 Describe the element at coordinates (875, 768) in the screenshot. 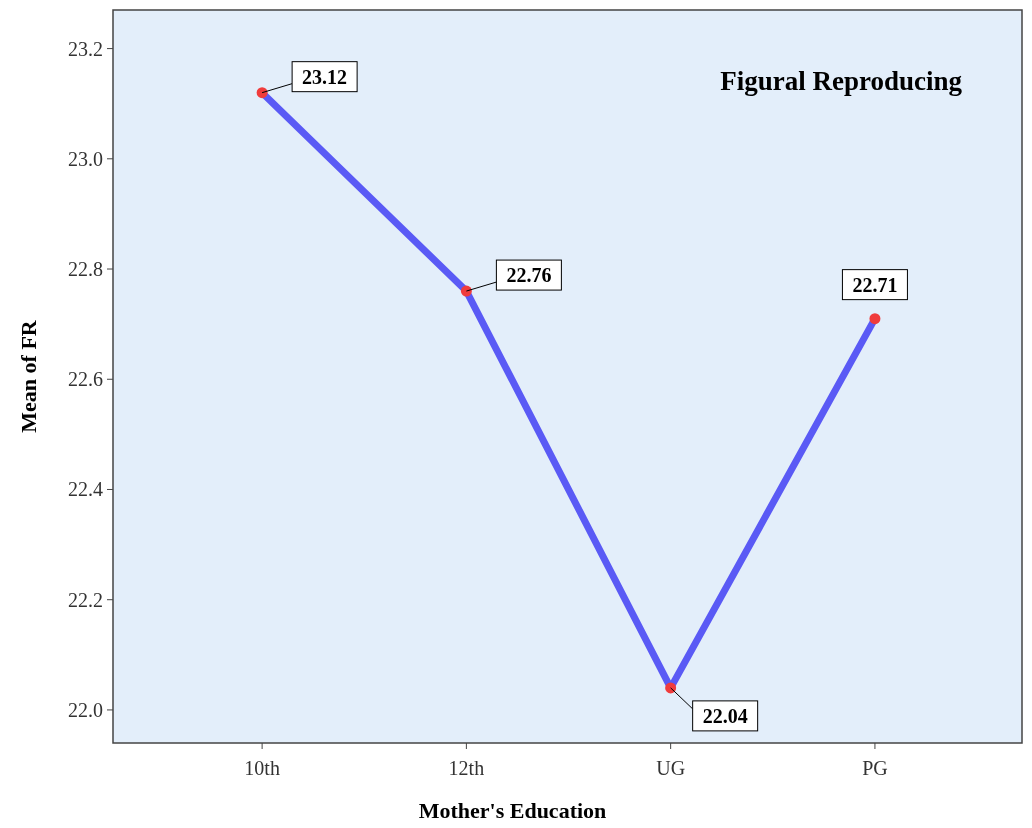

I see `x-tick-label: PG` at that location.